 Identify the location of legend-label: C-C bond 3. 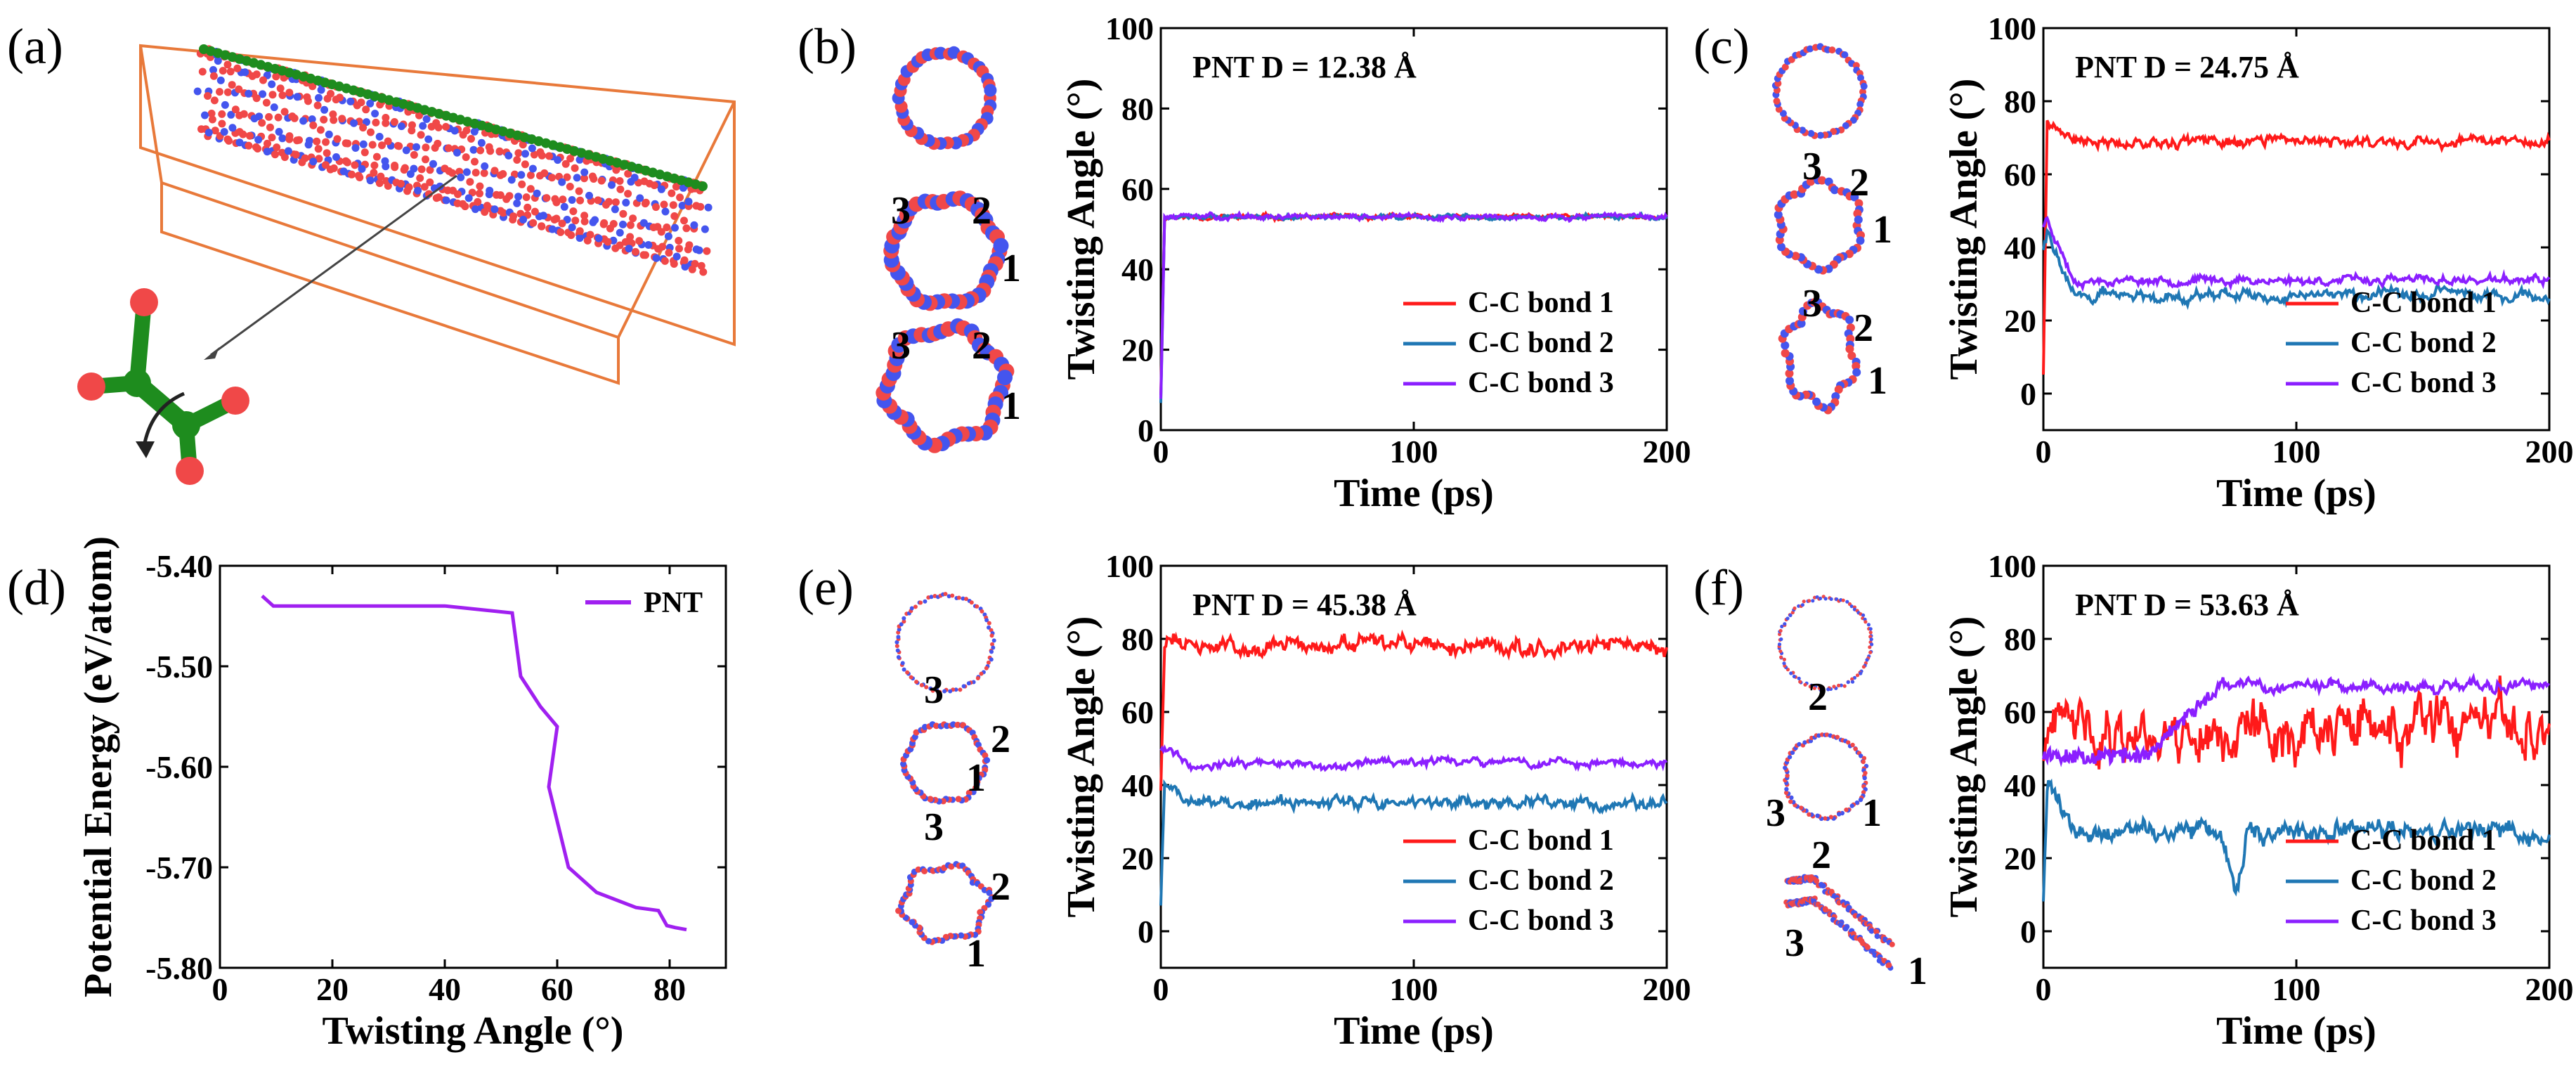
(2423, 921).